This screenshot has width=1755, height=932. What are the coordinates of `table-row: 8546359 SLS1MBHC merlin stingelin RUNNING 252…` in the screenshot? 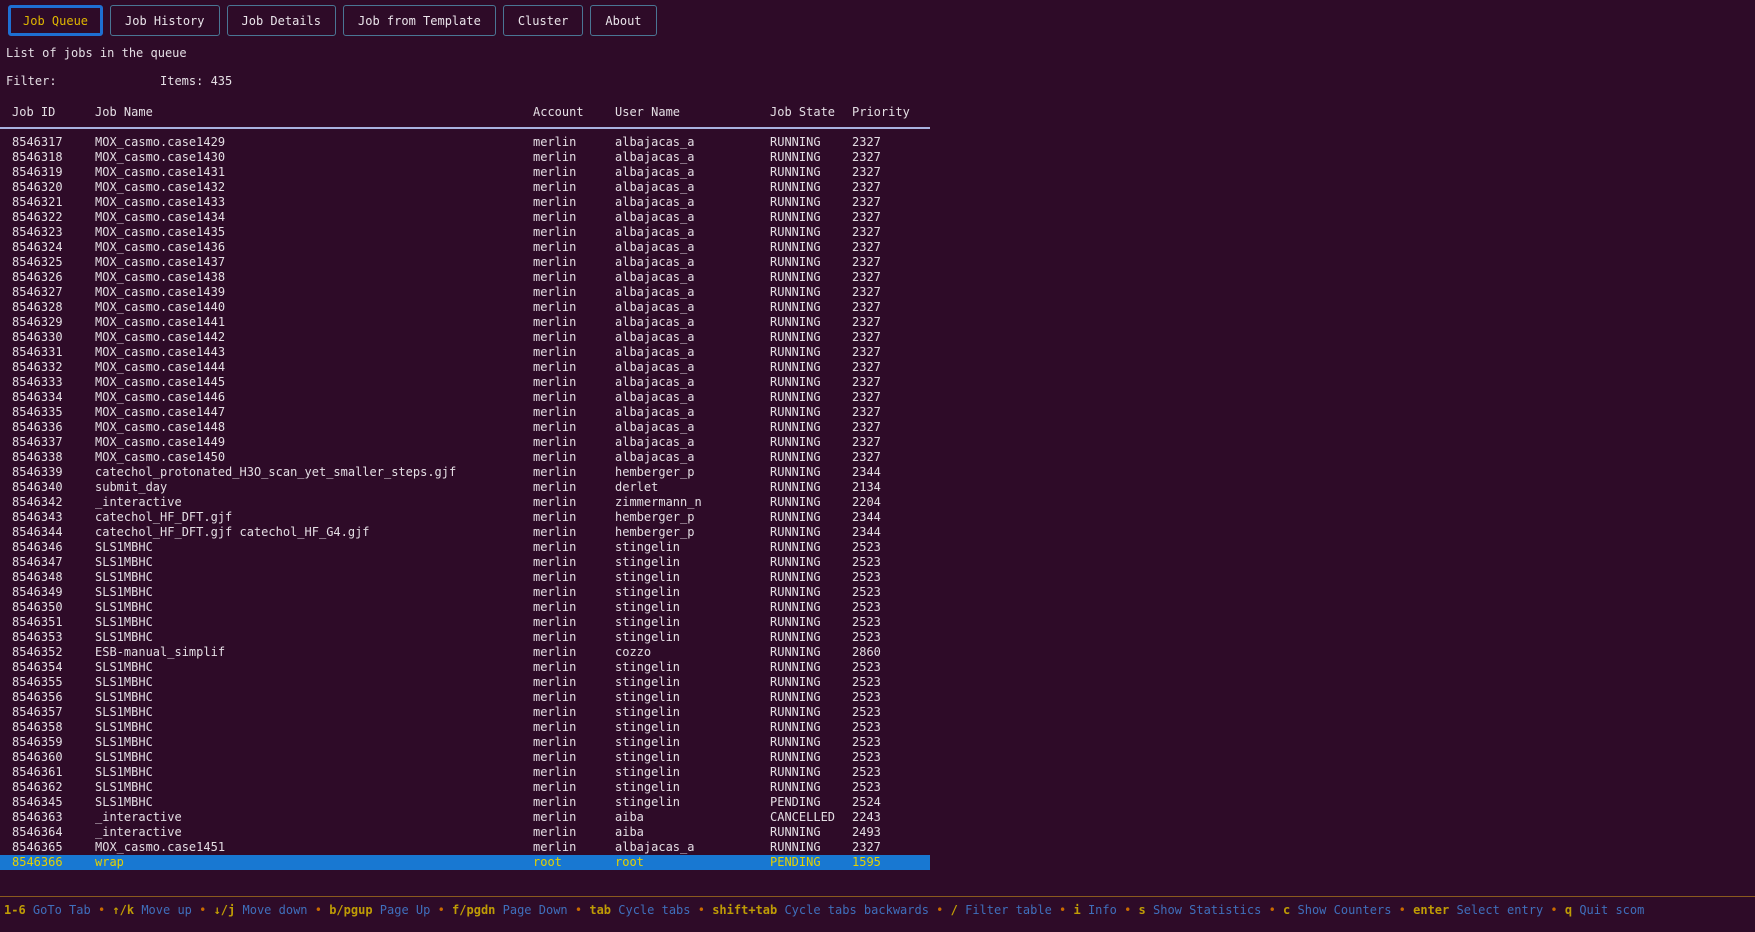 It's located at (465, 742).